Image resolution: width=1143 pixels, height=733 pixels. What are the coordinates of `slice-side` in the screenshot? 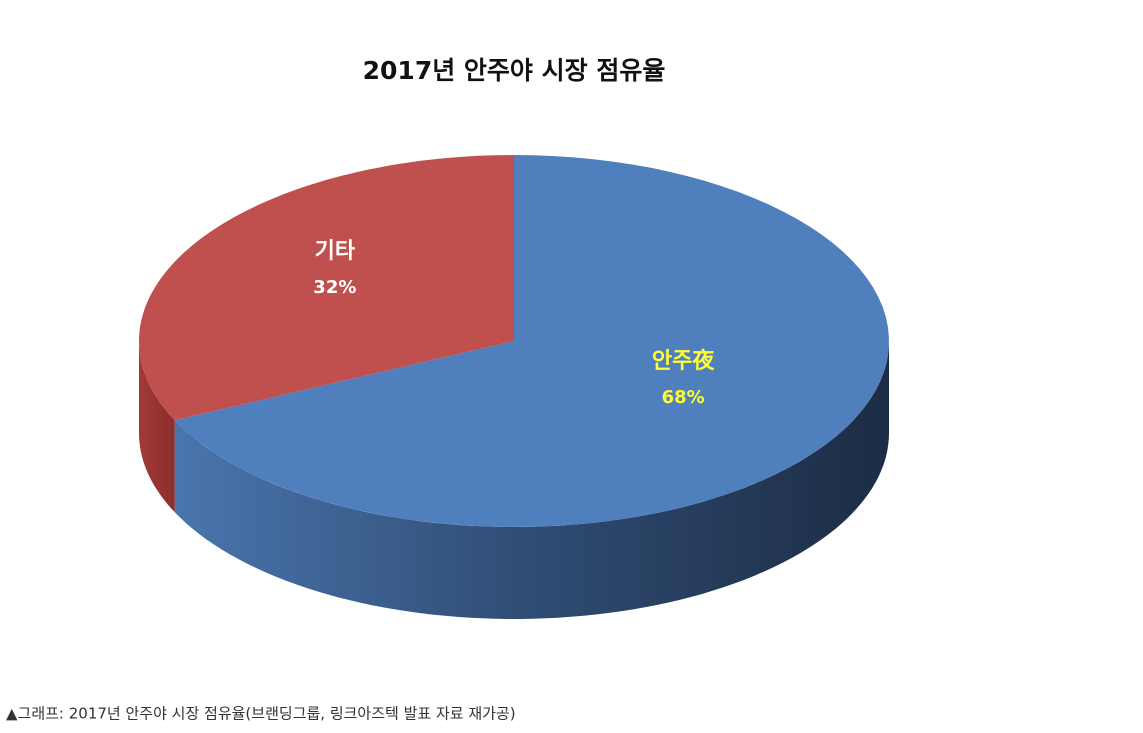 It's located at (157, 427).